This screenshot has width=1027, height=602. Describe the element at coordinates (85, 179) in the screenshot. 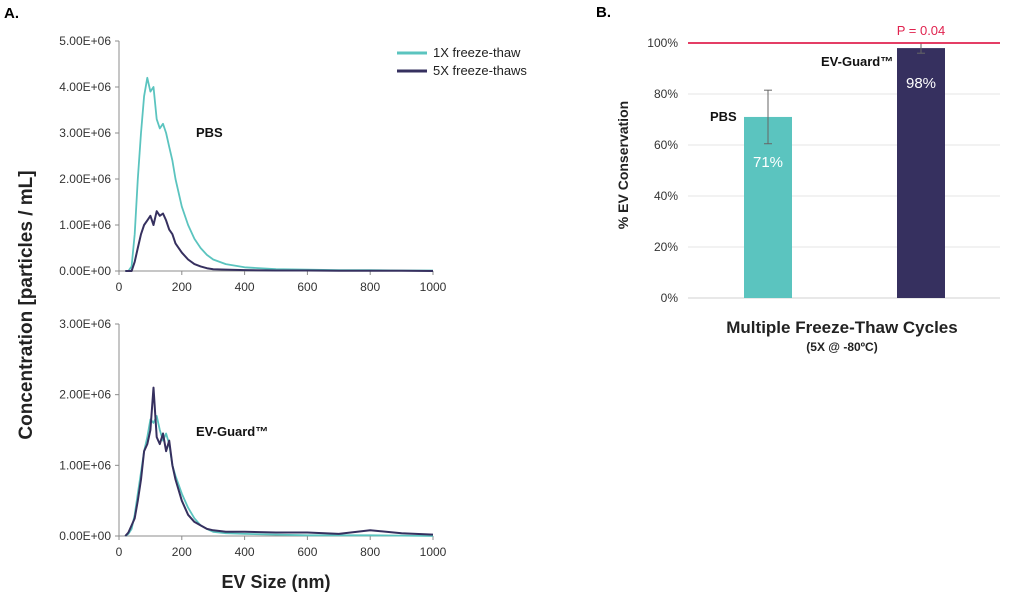

I see `pbs-y-tick-label: 2.00E+06` at that location.